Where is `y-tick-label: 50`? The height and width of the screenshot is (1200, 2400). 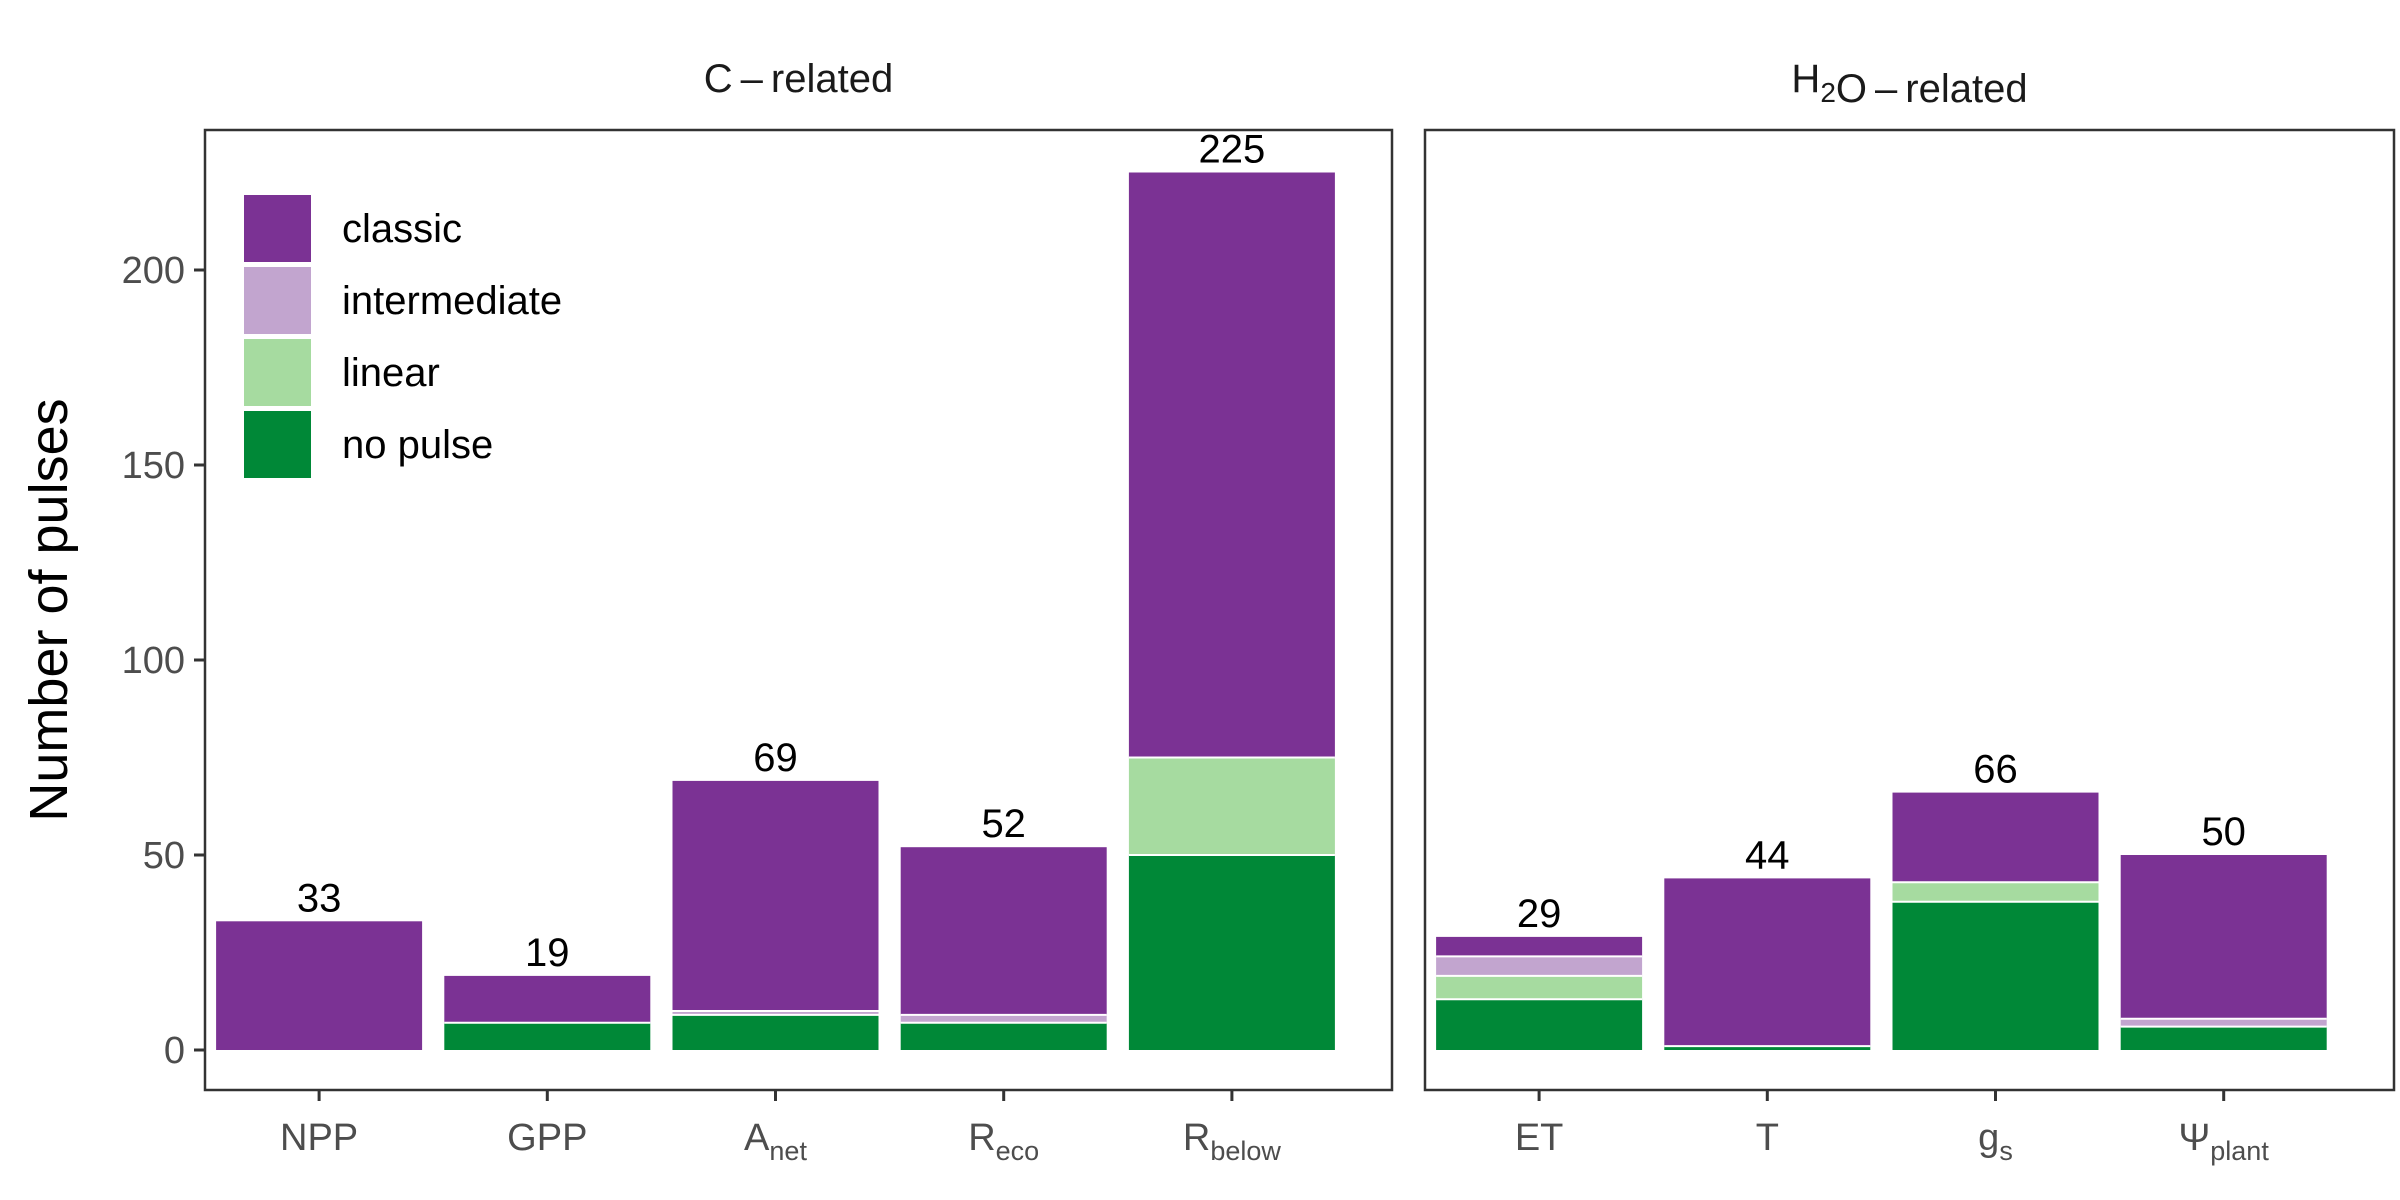 y-tick-label: 50 is located at coordinates (164, 856).